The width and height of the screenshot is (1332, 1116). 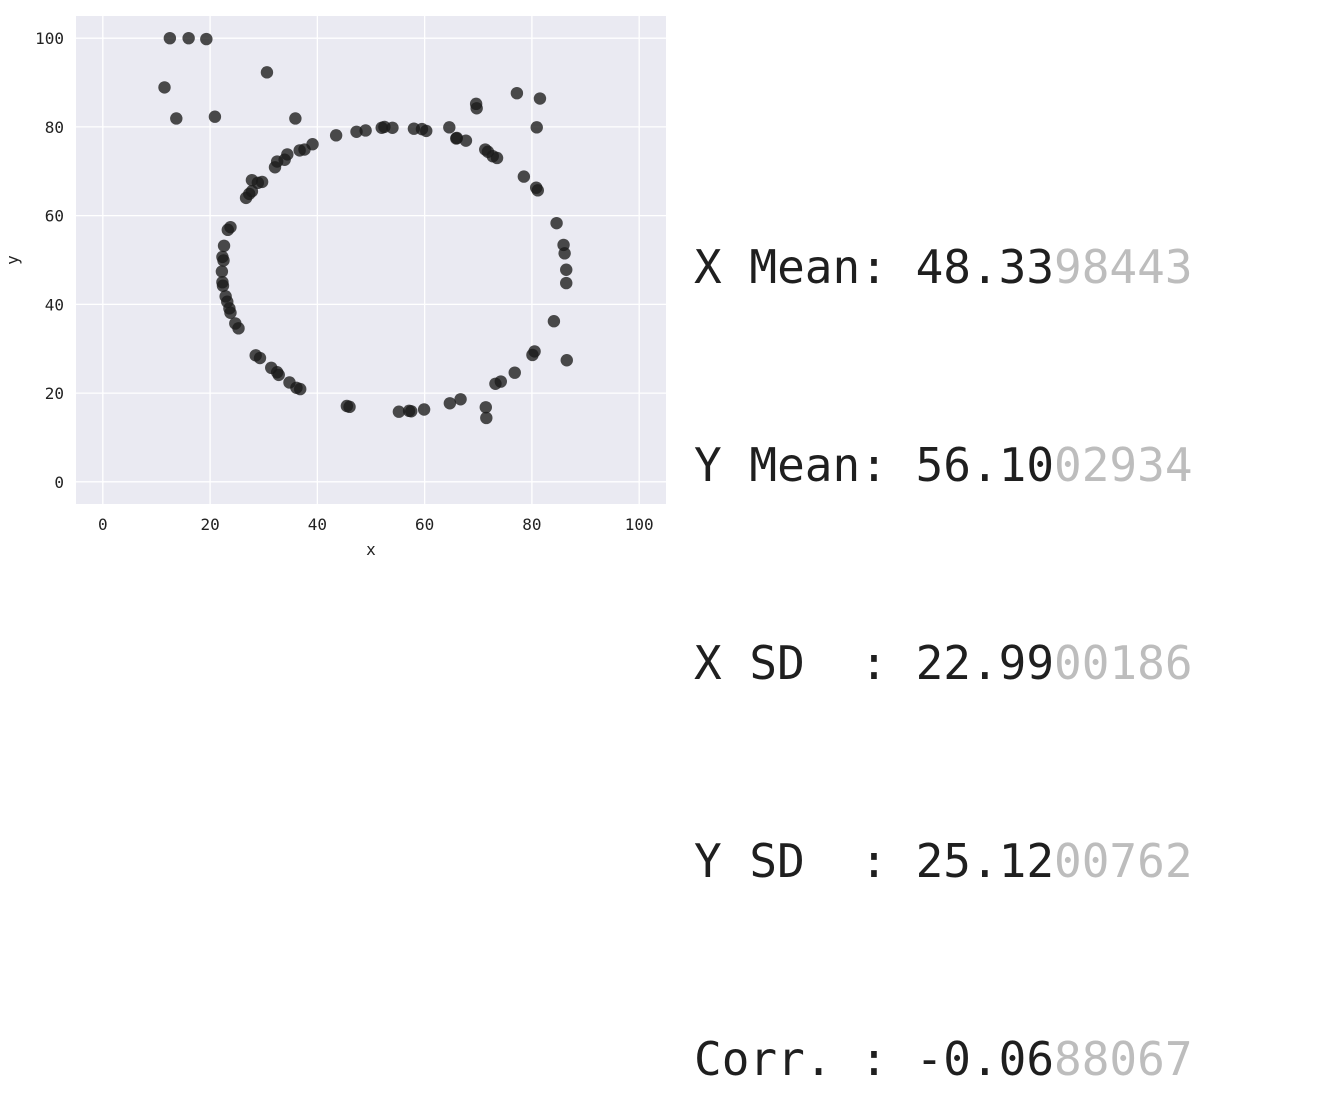 I want to click on stat-label: Corr. :, so click(x=805, y=1059).